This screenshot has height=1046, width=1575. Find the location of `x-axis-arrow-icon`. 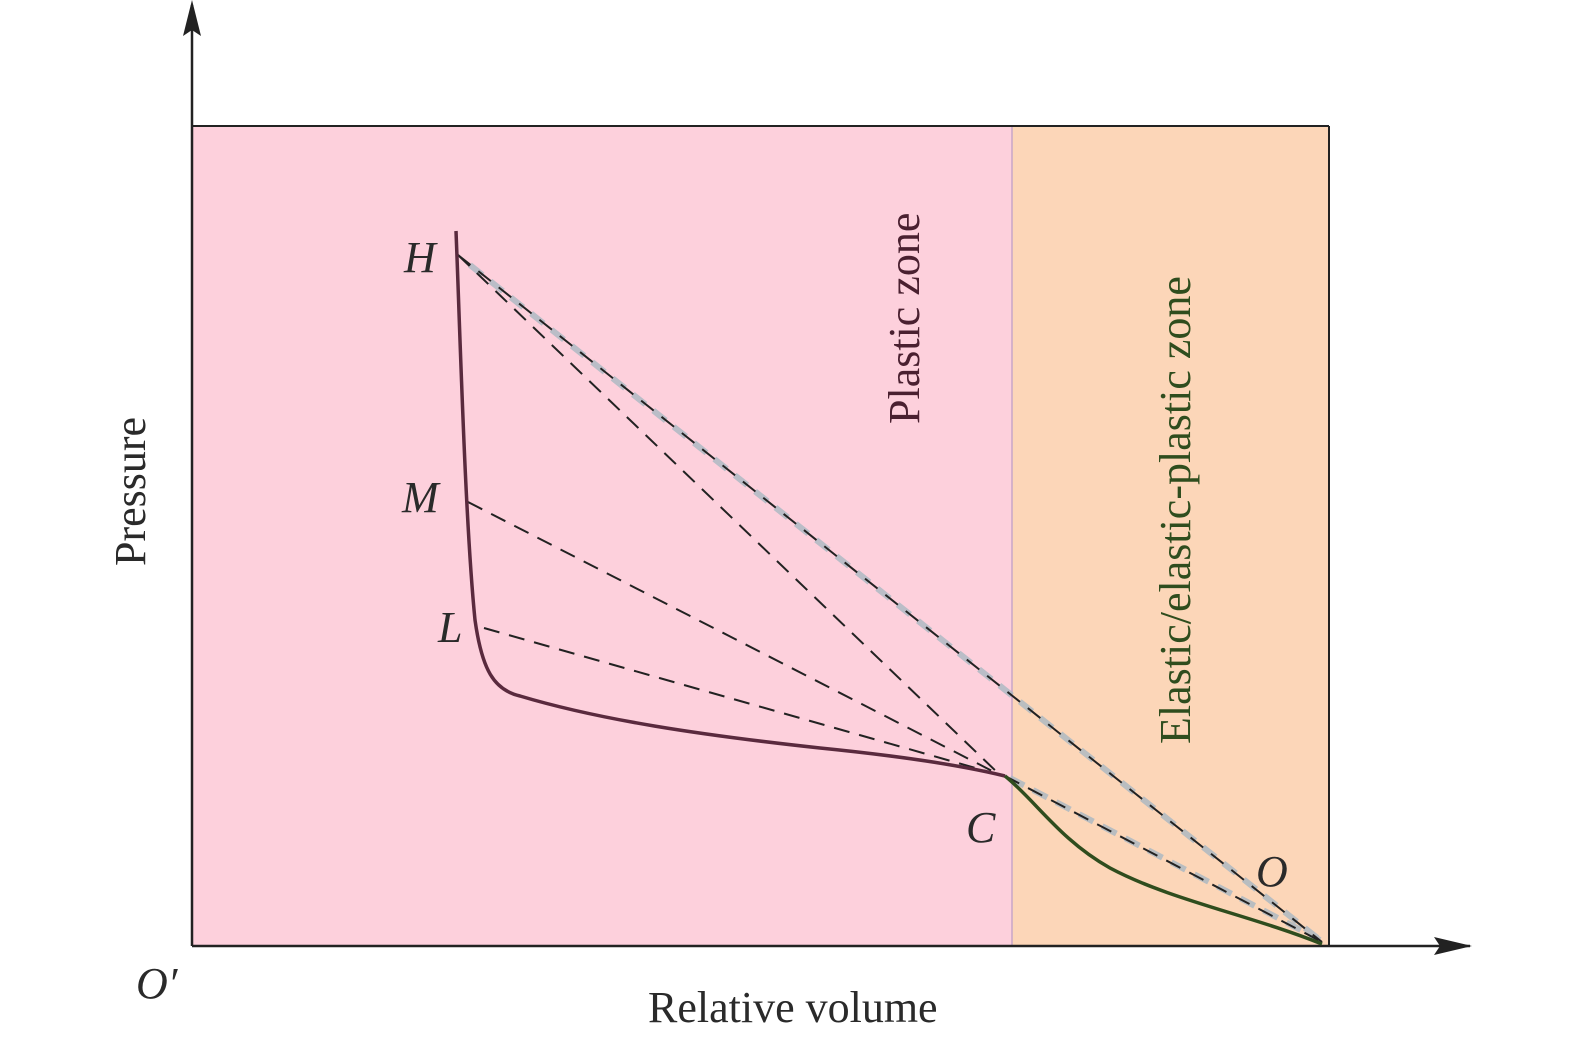

x-axis-arrow-icon is located at coordinates (1453, 946).